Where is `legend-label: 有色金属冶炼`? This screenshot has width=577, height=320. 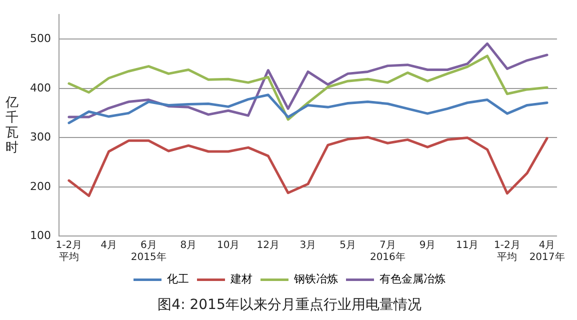 legend-label: 有色金属冶炼 is located at coordinates (413, 279).